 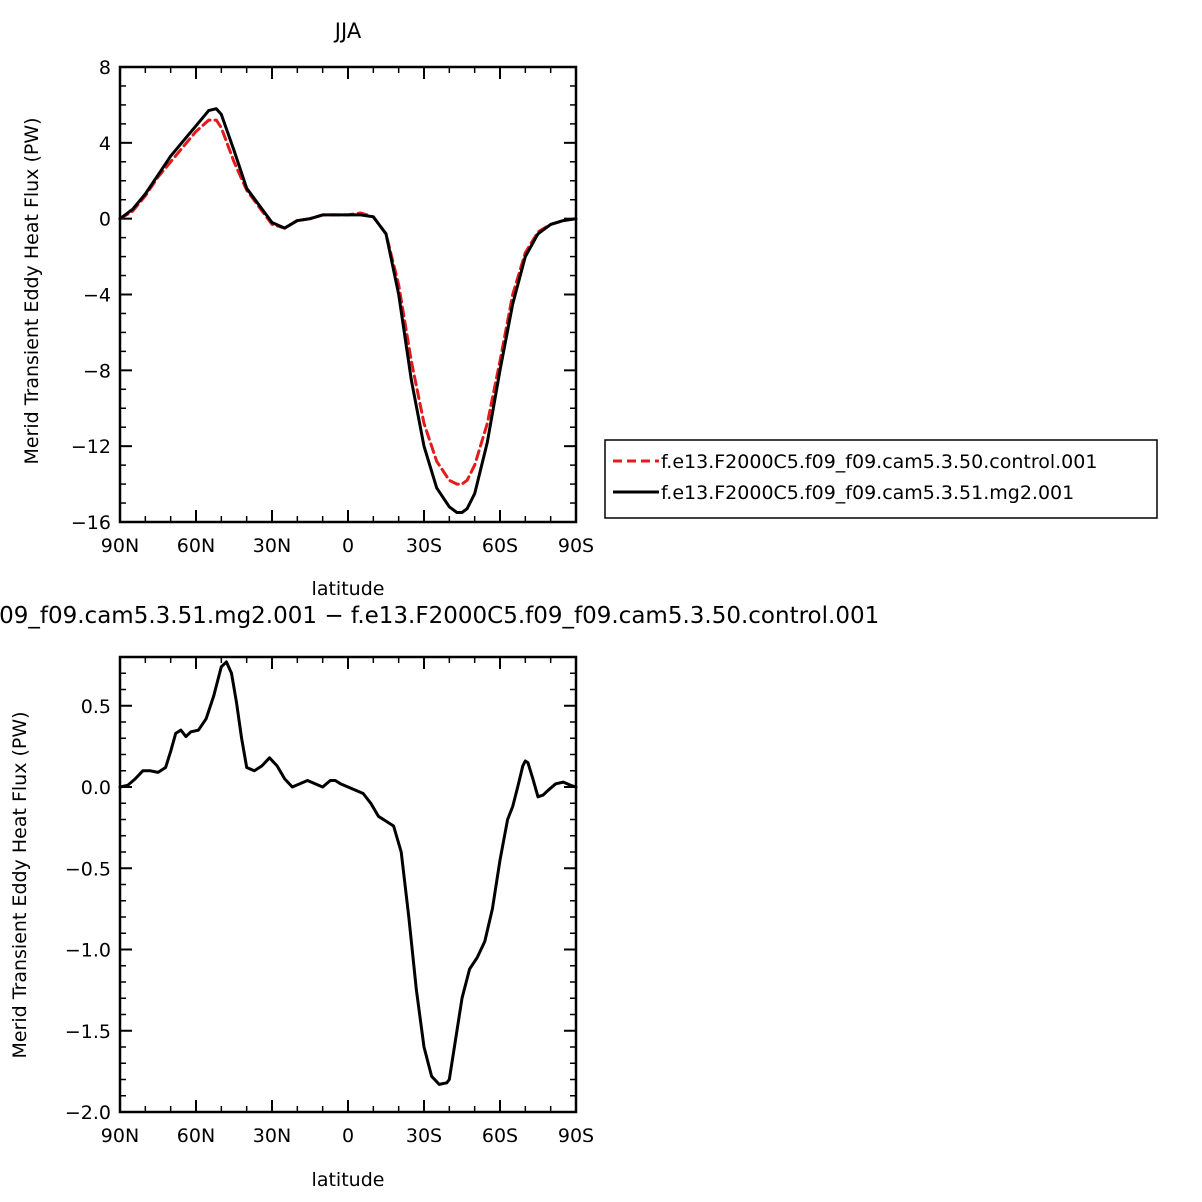 I want to click on y-tick-label: −2.0, so click(x=88, y=1113).